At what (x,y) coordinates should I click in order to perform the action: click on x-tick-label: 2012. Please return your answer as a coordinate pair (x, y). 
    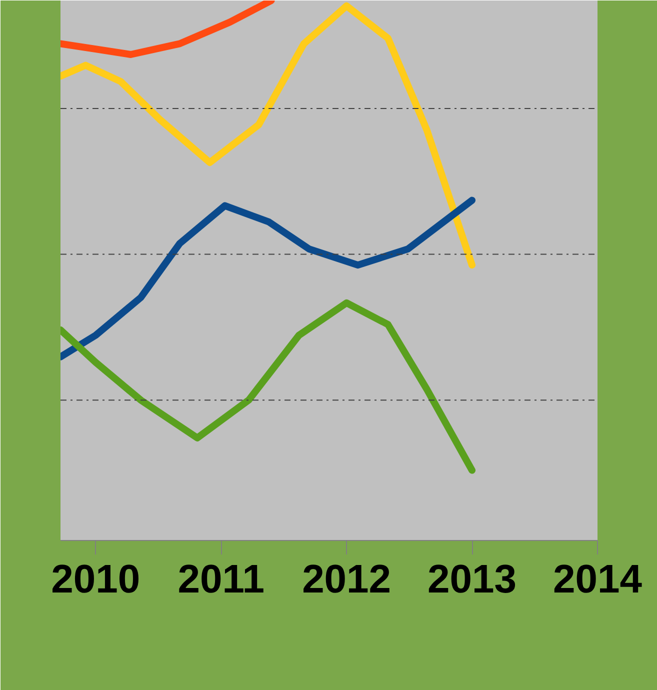
    Looking at the image, I should click on (347, 580).